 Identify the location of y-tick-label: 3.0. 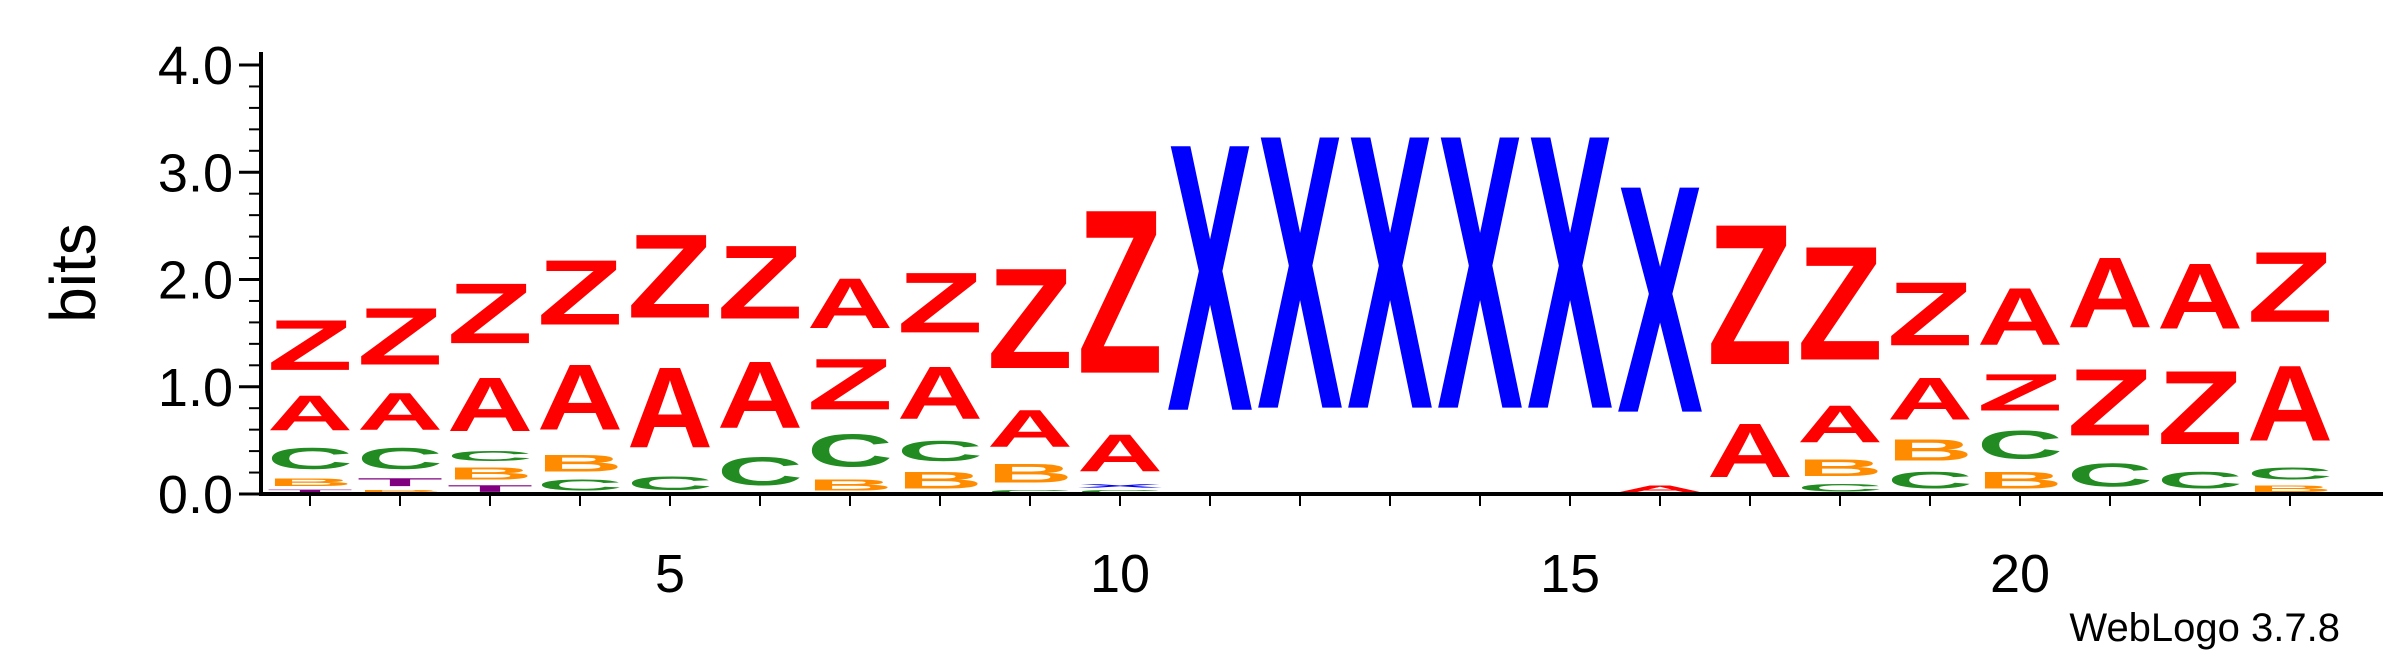
(195, 173).